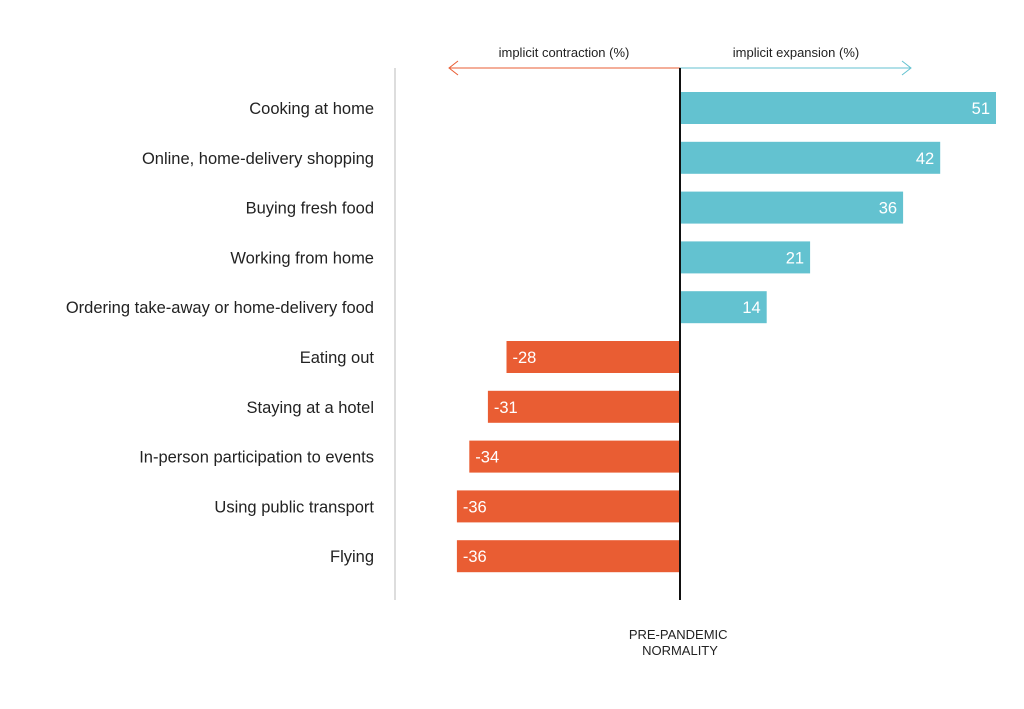 This screenshot has width=1024, height=709. Describe the element at coordinates (258, 159) in the screenshot. I see `category-label: Online, home-delivery shopping` at that location.